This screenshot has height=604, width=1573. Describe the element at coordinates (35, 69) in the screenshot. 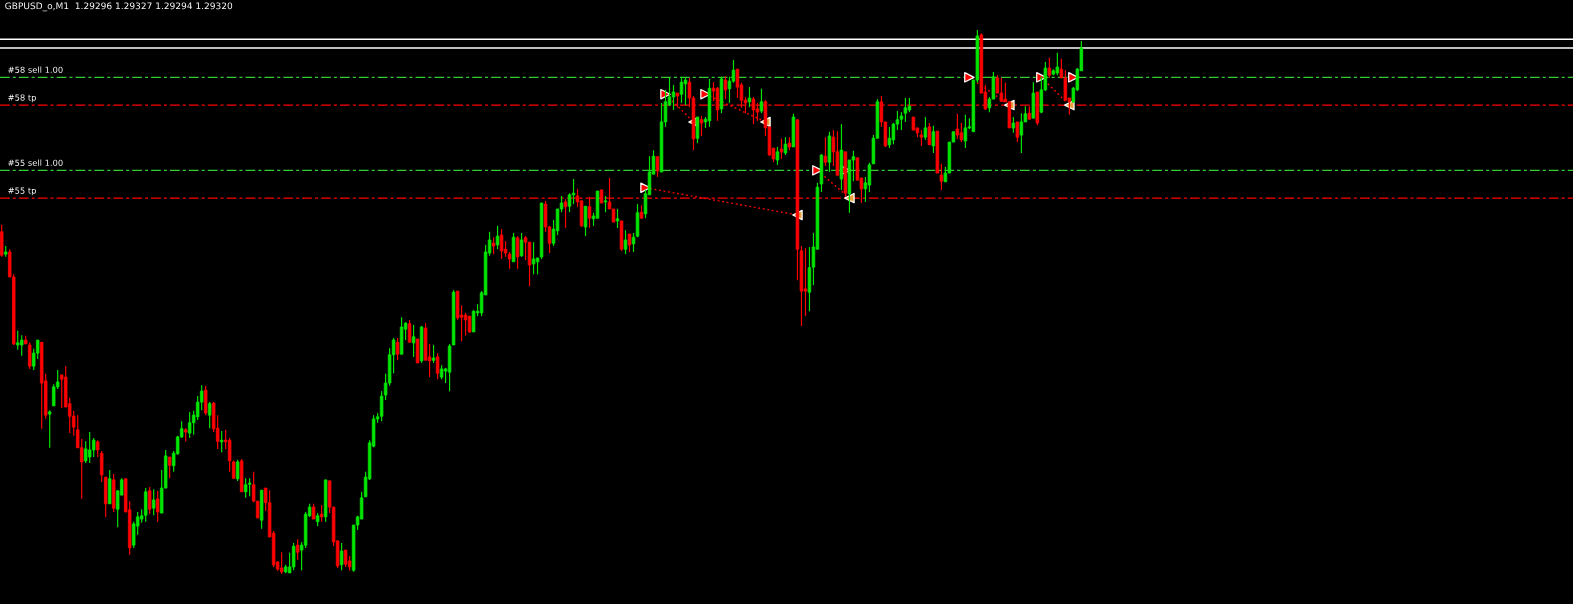

I see `ref-line-label: #58 sell 1.00` at that location.